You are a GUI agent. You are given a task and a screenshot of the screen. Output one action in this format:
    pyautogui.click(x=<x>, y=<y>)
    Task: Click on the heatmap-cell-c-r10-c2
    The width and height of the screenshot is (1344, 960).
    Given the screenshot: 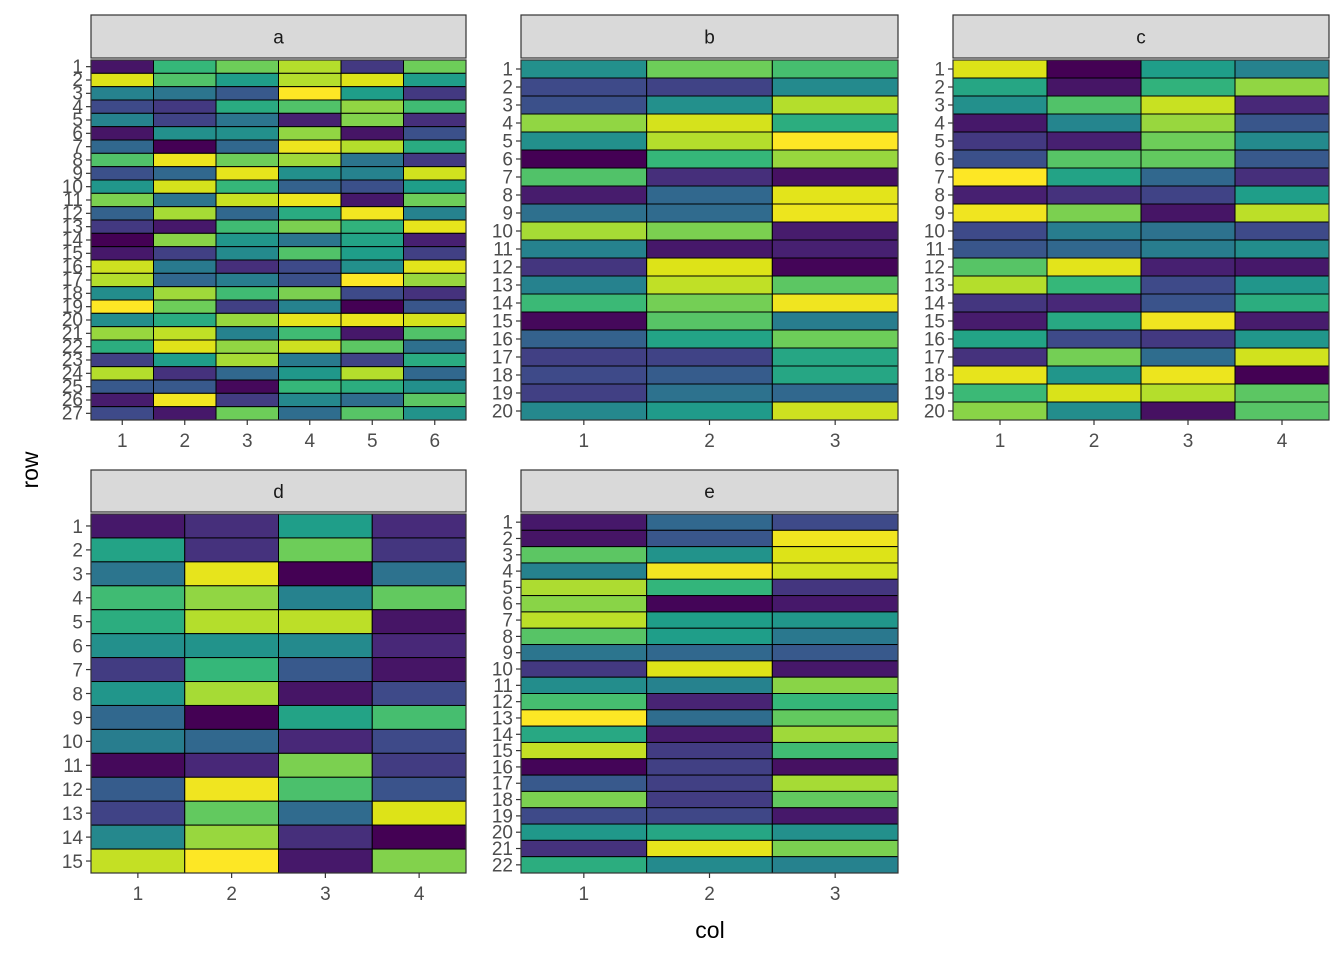 What is the action you would take?
    pyautogui.click(x=1094, y=231)
    